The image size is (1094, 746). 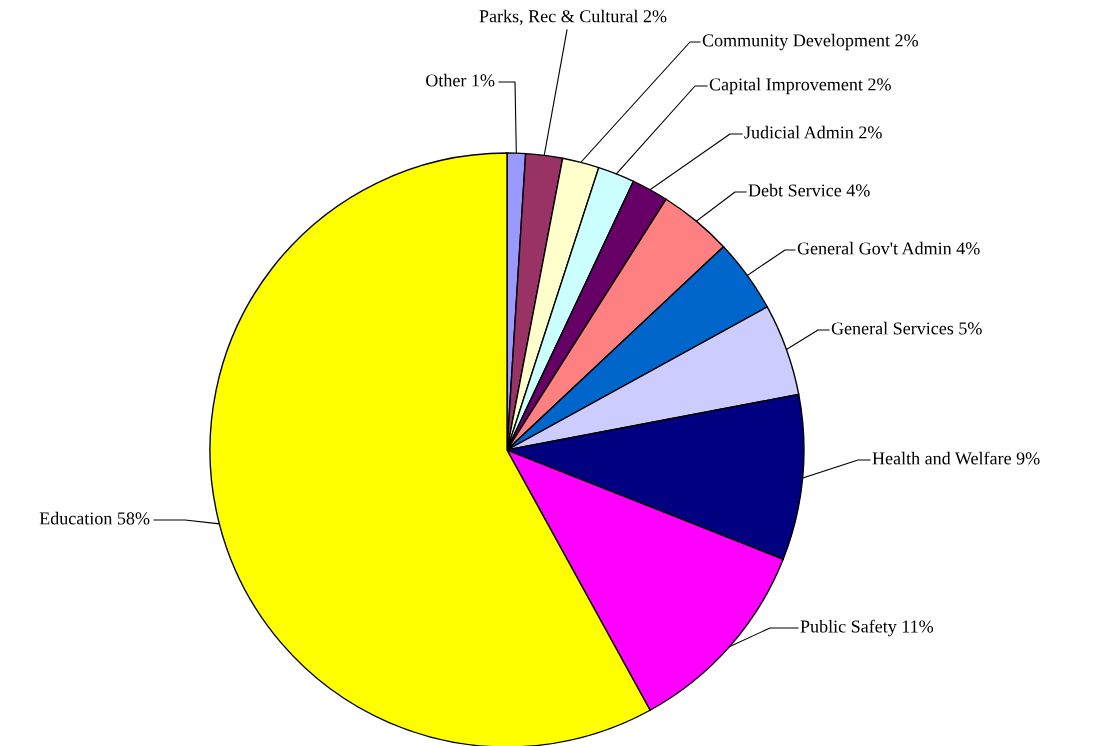 What do you see at coordinates (809, 190) in the screenshot?
I see `slice-label: Debt Service 4%` at bounding box center [809, 190].